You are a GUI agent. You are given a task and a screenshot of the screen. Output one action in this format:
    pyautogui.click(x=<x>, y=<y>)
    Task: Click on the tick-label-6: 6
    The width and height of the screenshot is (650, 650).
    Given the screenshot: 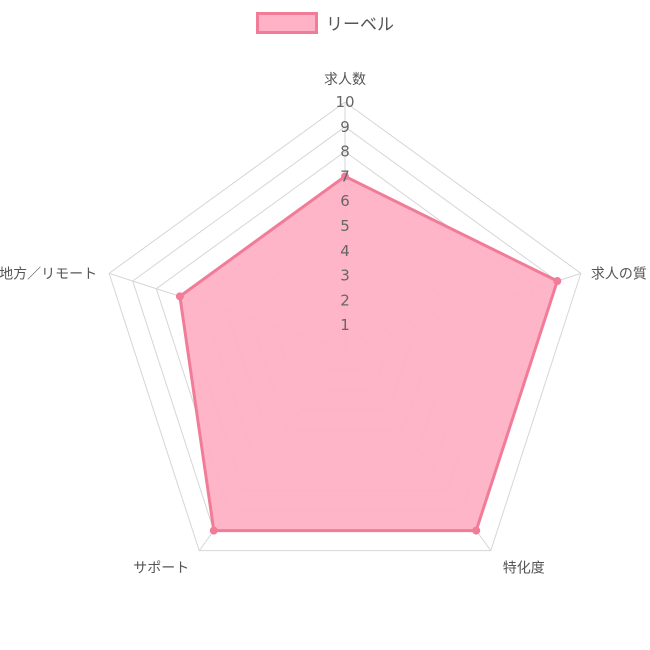 What is the action you would take?
    pyautogui.click(x=345, y=201)
    